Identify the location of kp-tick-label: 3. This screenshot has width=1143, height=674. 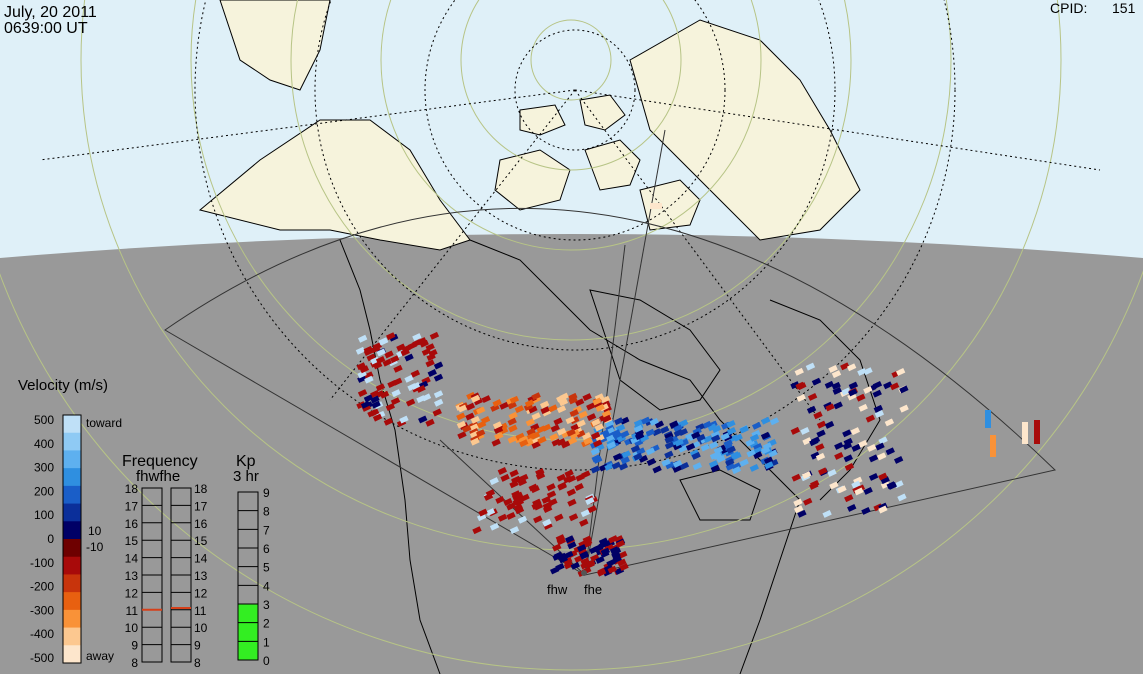
(266, 605).